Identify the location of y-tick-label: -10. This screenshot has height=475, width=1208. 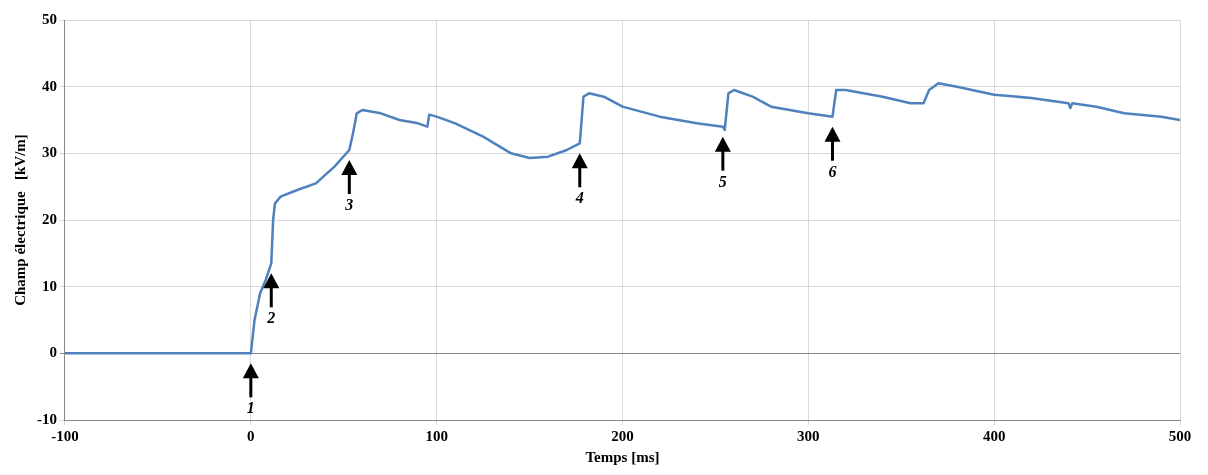
(47, 418).